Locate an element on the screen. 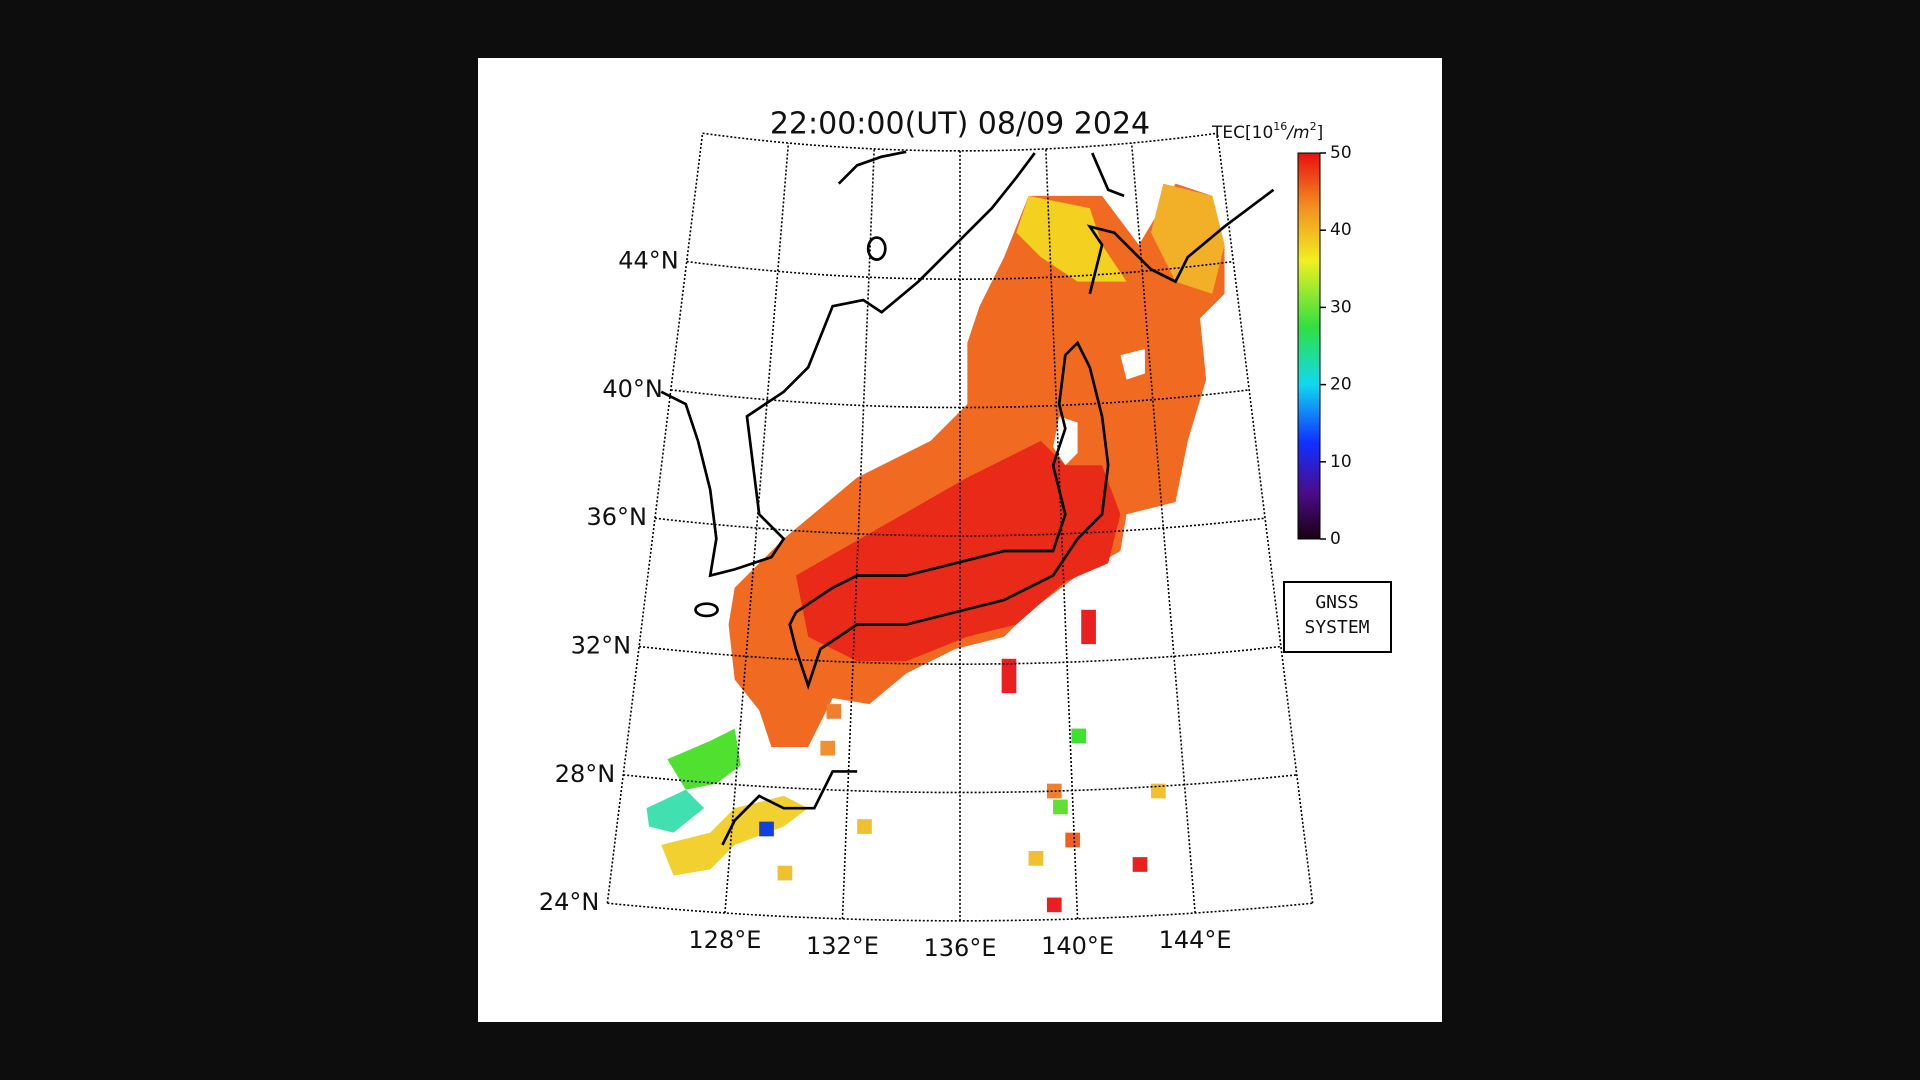  lat-label: 40°N is located at coordinates (632, 389).